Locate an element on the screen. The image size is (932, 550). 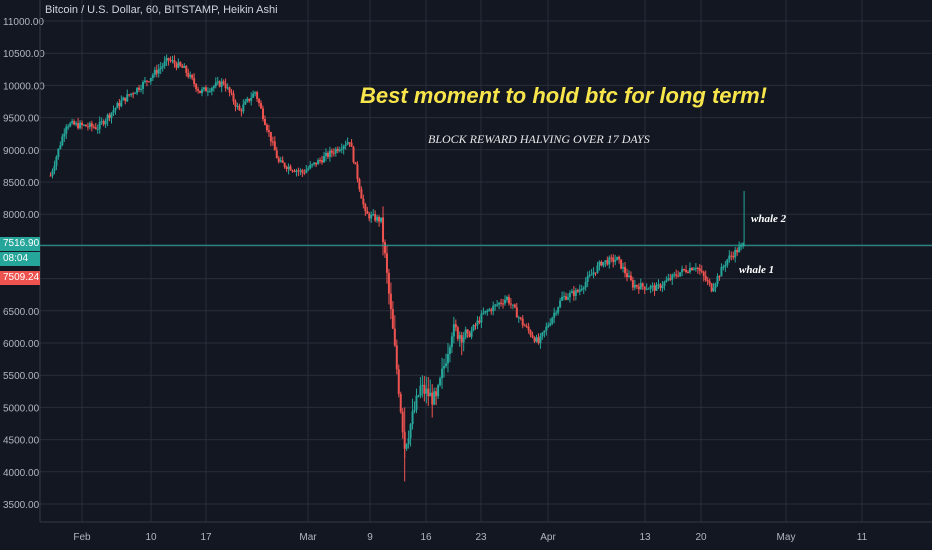
halving-annotation: BLOCK REWARD HALVING OVER 17 DAYS is located at coordinates (539, 139).